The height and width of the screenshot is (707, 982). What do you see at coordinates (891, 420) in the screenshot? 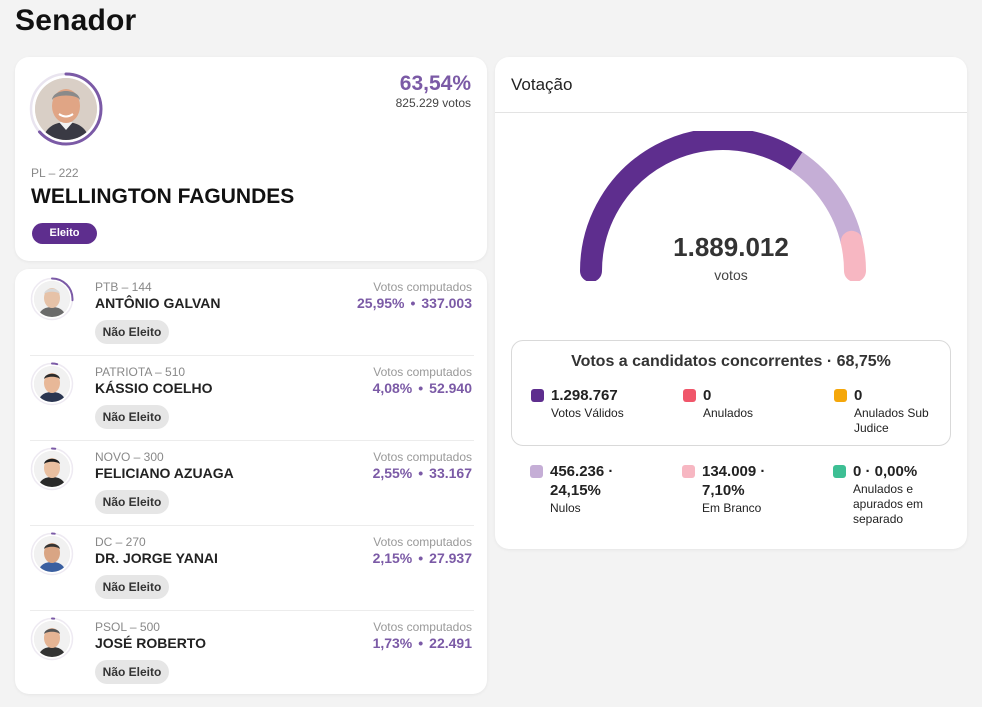
I see `stat-label: Anulados Sub Judice` at bounding box center [891, 420].